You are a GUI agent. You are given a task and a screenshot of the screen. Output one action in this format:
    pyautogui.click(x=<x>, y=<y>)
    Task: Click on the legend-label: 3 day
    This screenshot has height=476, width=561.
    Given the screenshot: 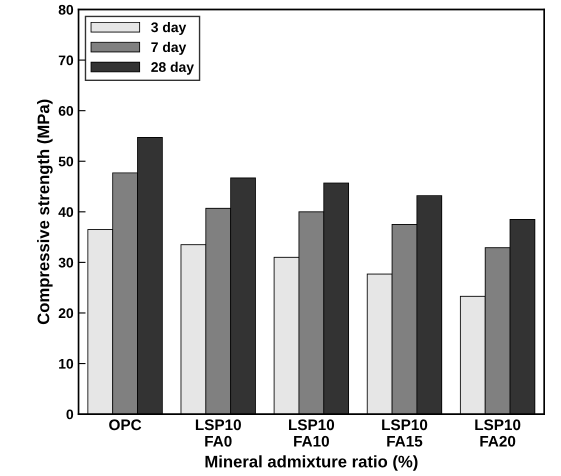 What is the action you would take?
    pyautogui.click(x=168, y=28)
    